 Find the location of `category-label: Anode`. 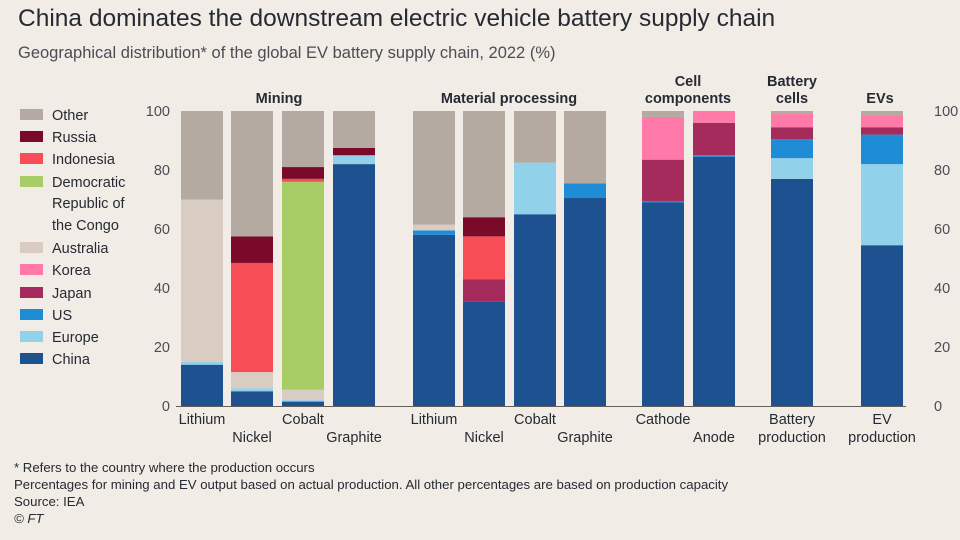

category-label: Anode is located at coordinates (714, 438).